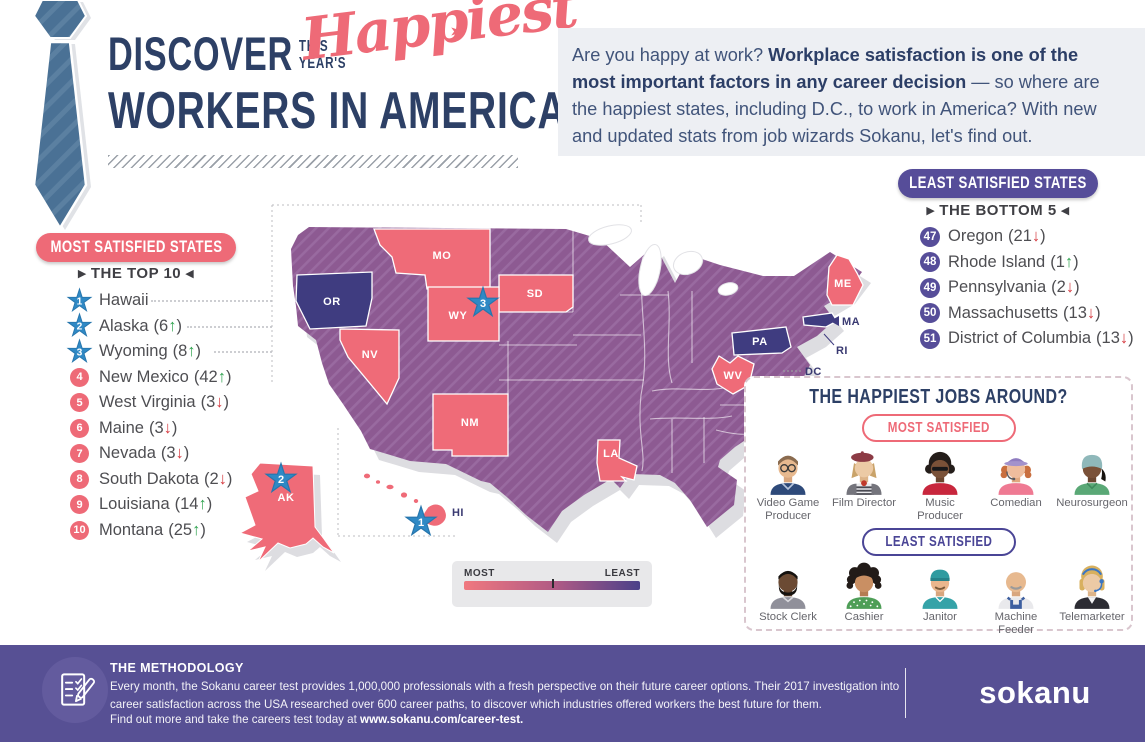  What do you see at coordinates (930, 313) in the screenshot?
I see `rank-badge: 50` at bounding box center [930, 313].